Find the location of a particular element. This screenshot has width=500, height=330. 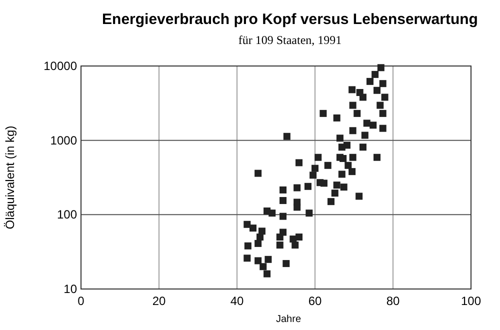

chart-title: Energieverbrauch pro Kopf versus Lebenserwartung is located at coordinates (290, 19).